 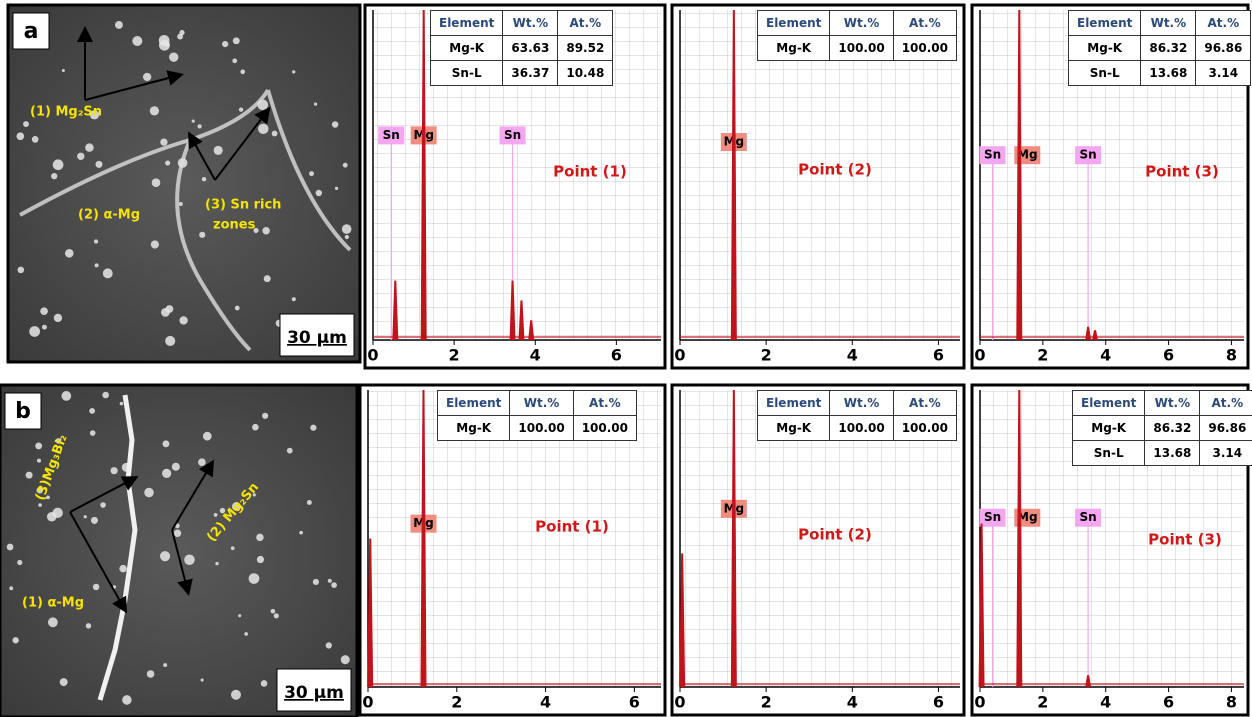 What do you see at coordinates (1182, 172) in the screenshot?
I see `point-label: Point (3)` at bounding box center [1182, 172].